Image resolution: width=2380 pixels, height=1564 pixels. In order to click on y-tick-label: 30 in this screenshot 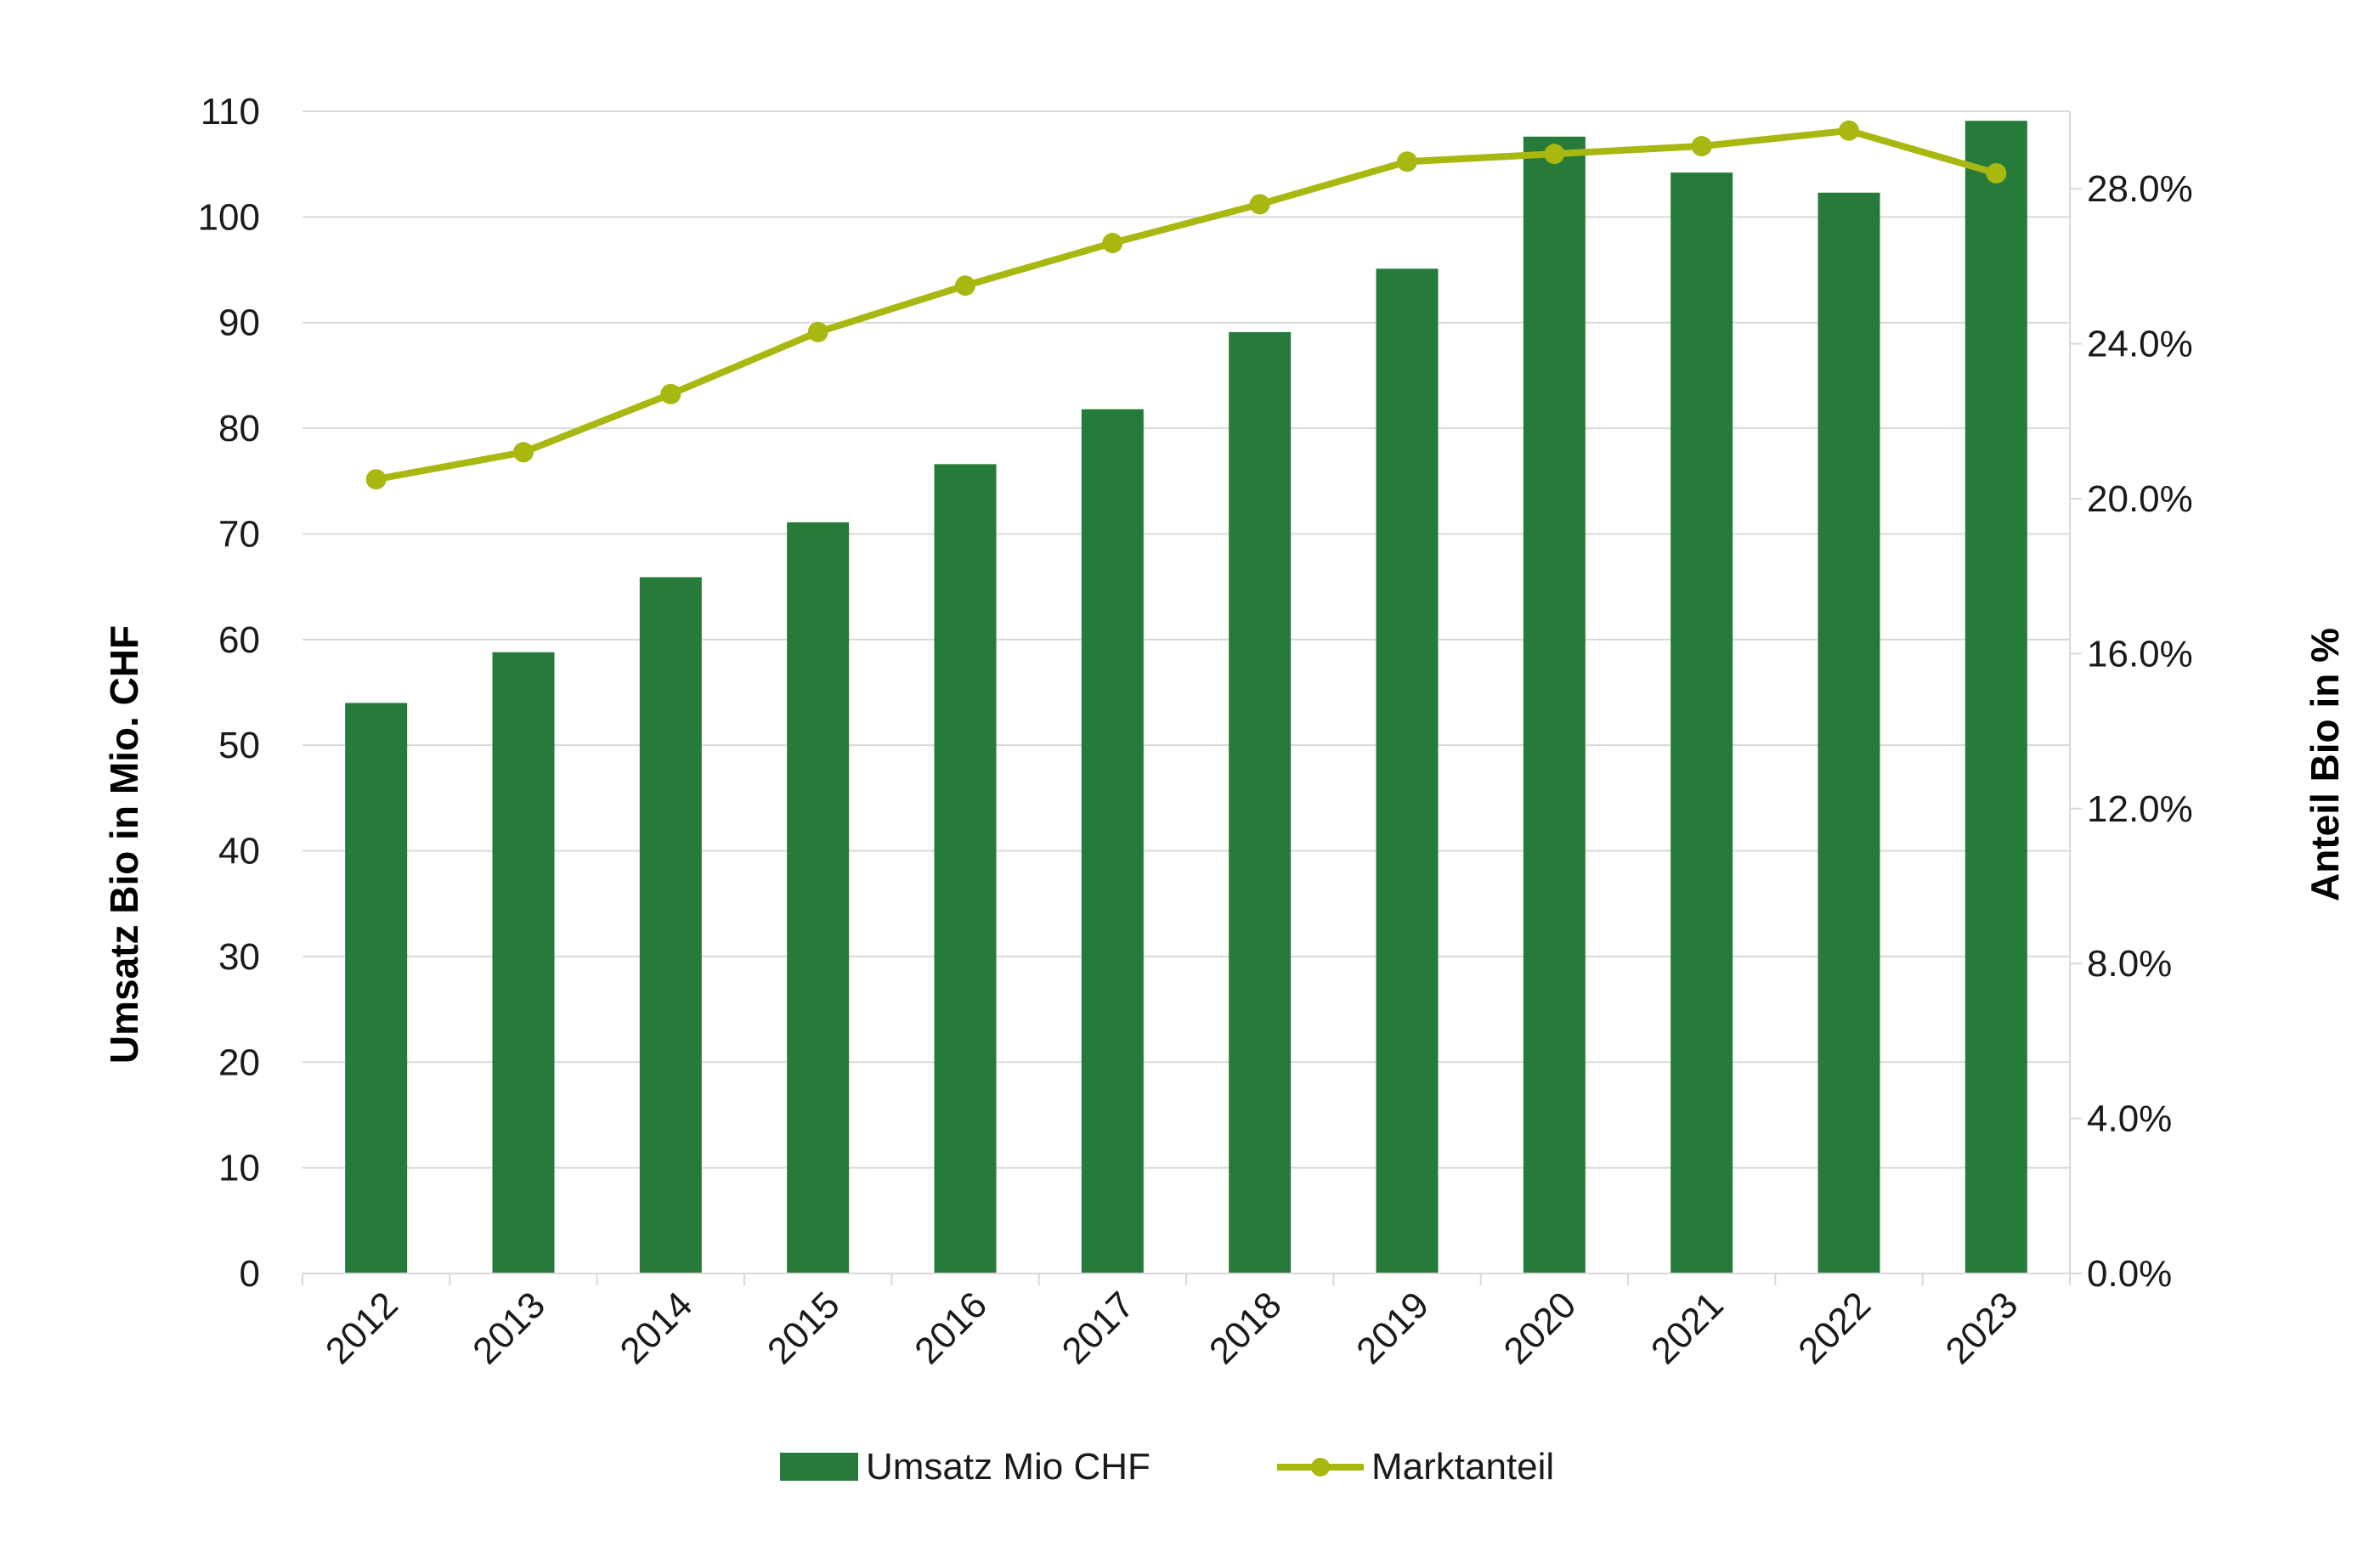, I will do `click(239, 957)`.